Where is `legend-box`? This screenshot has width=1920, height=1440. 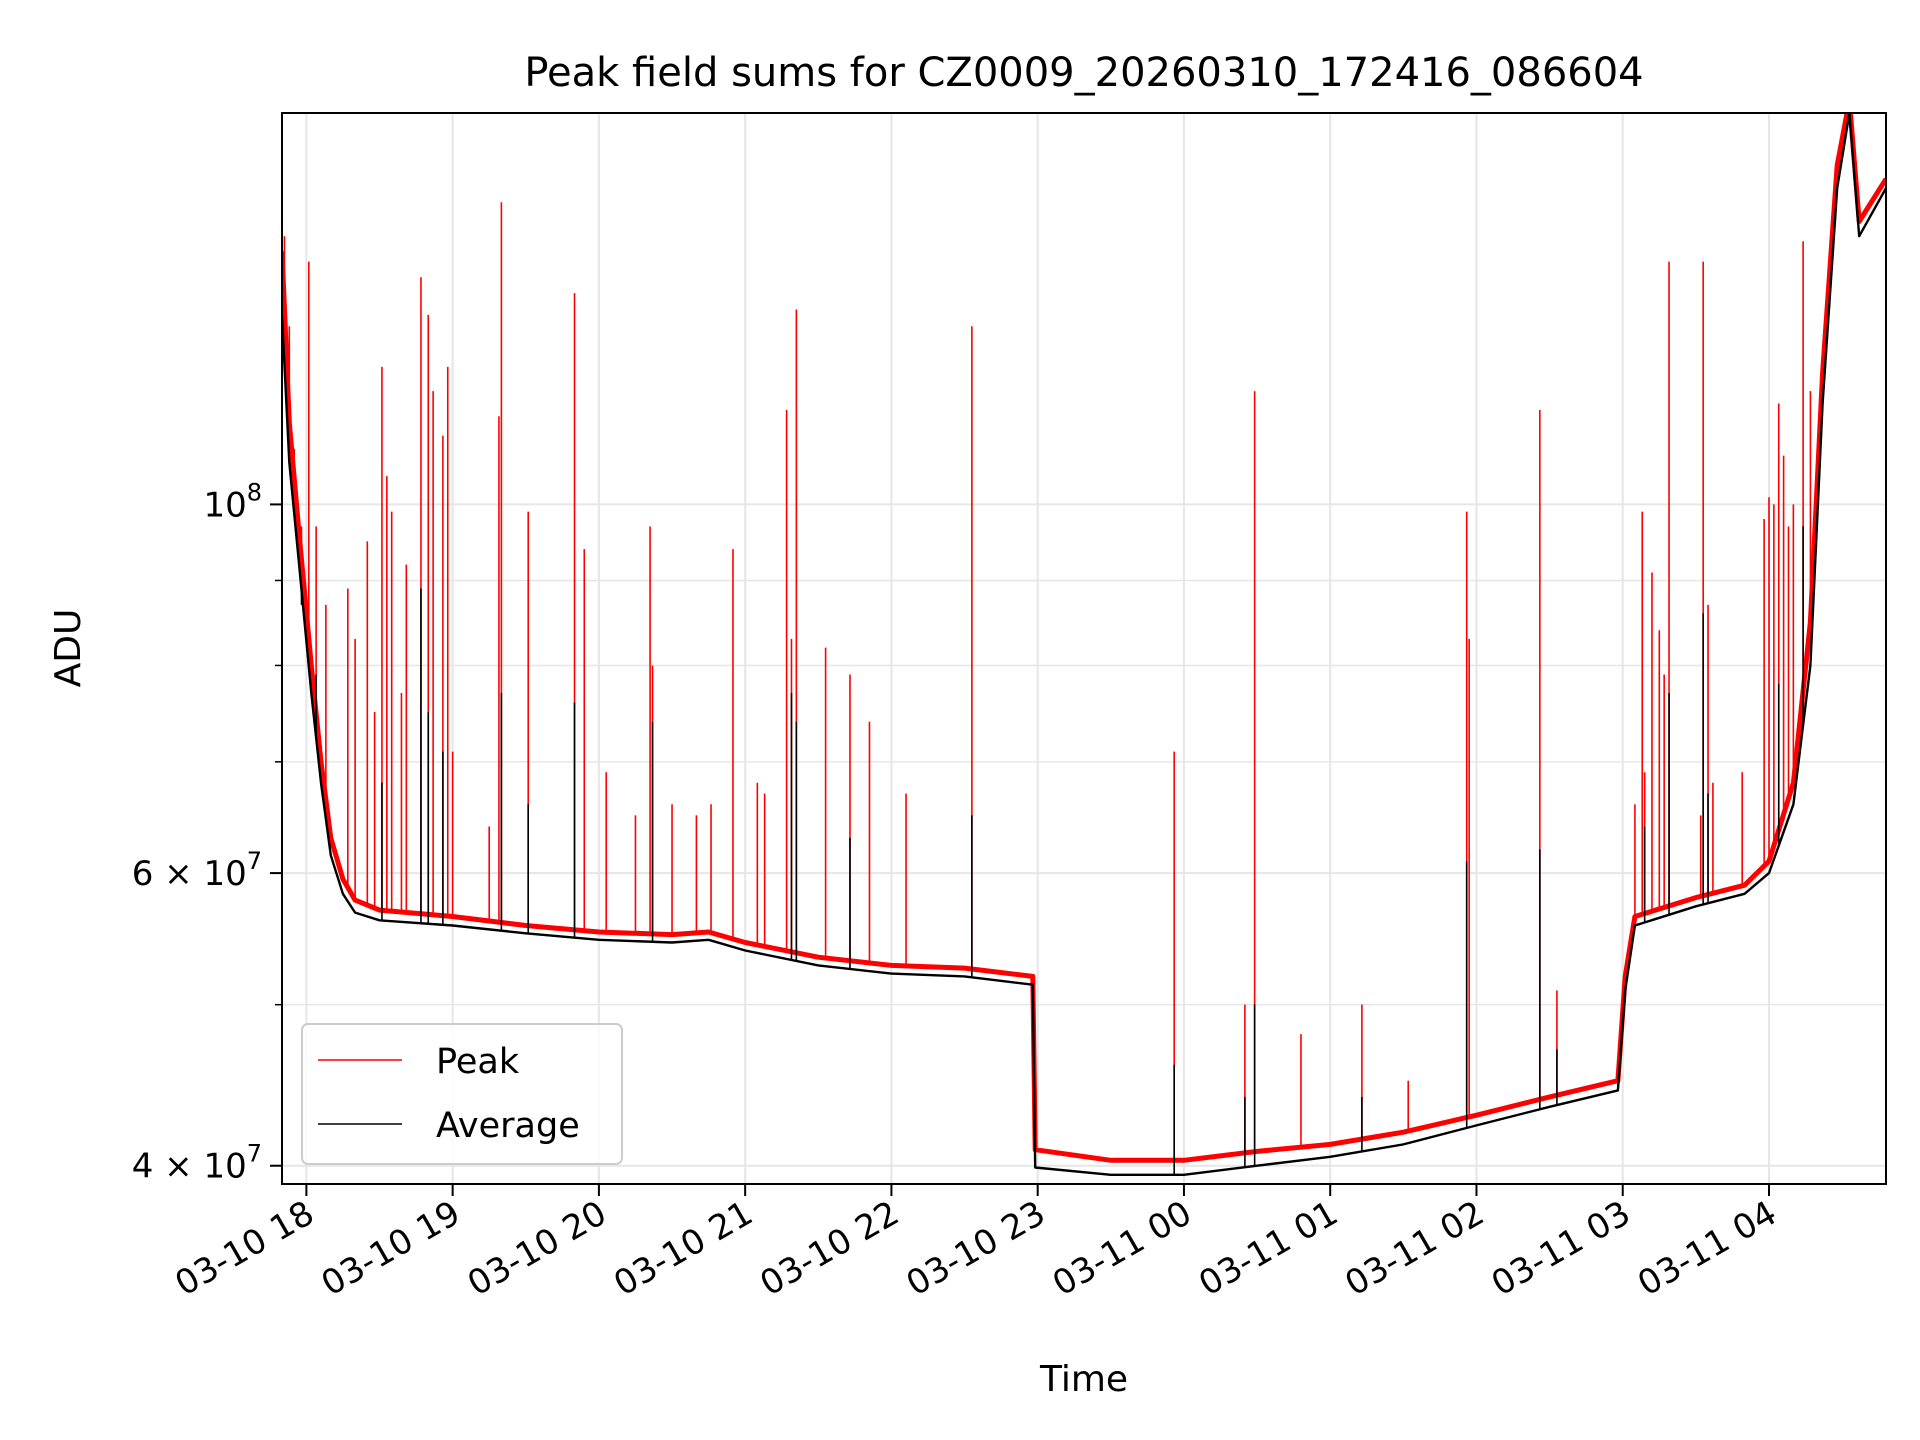 legend-box is located at coordinates (462, 1094).